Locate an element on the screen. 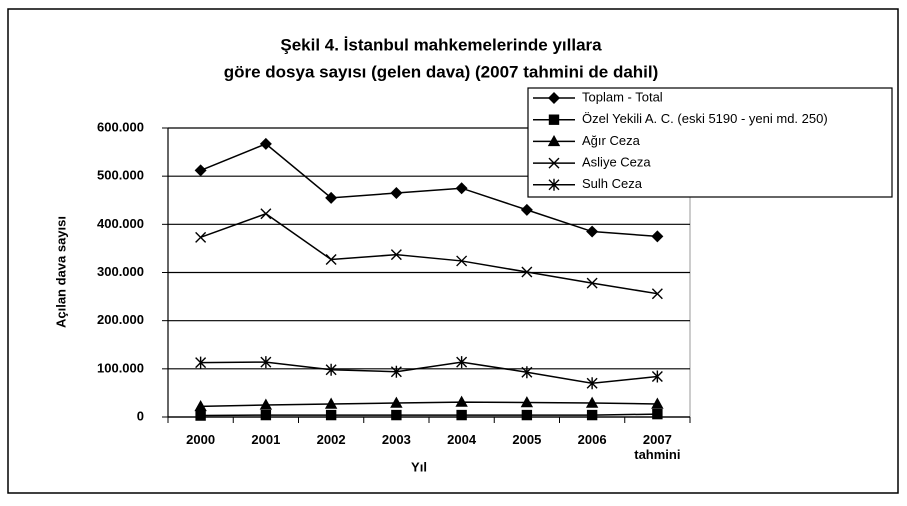 The width and height of the screenshot is (907, 506). legend-label: Sulh Ceza is located at coordinates (612, 183).